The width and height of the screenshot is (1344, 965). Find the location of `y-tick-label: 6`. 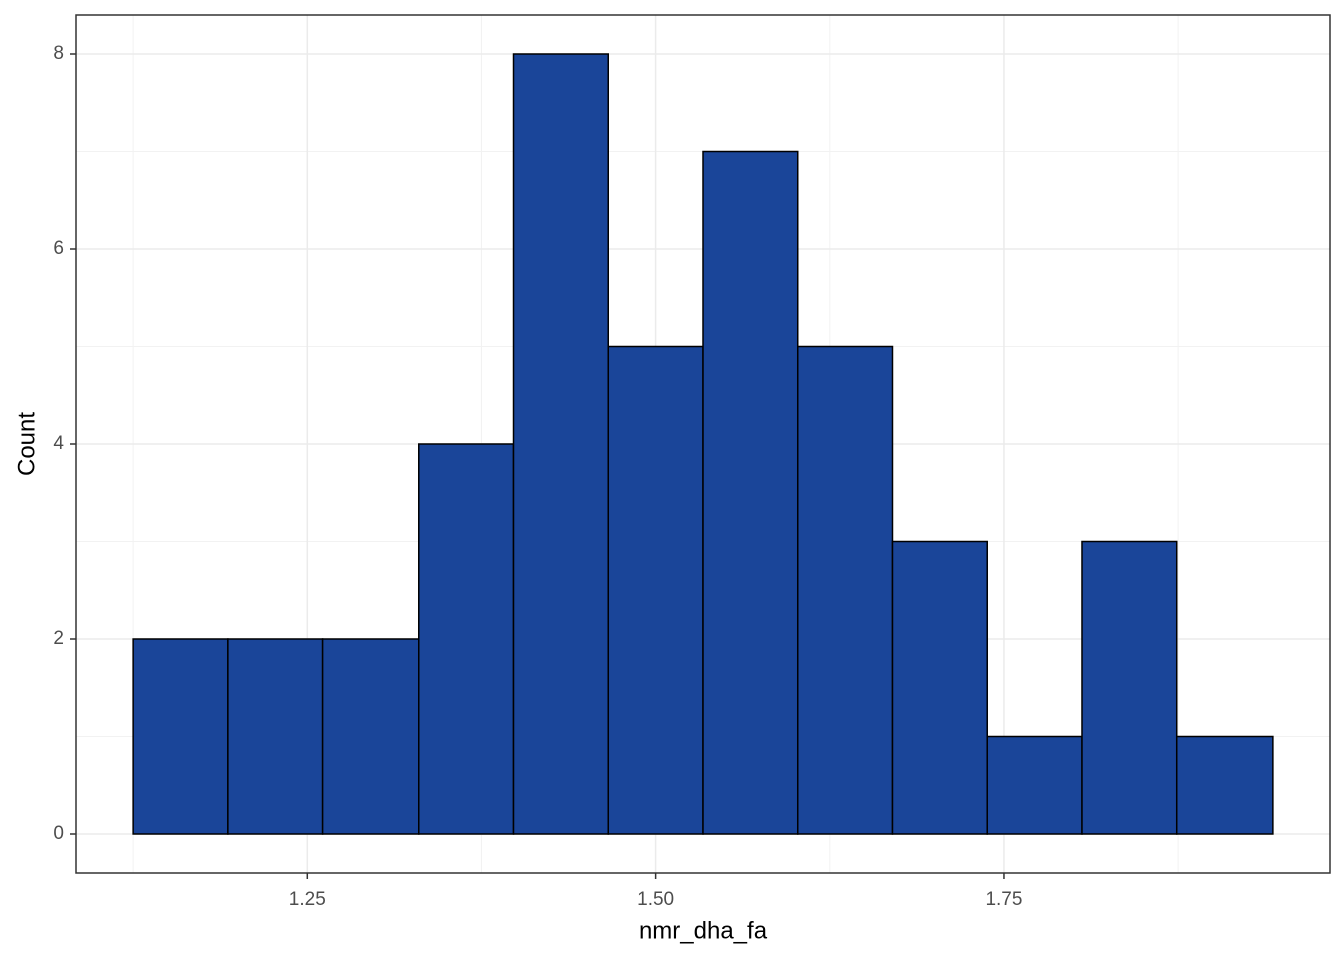

y-tick-label: 6 is located at coordinates (58, 248).